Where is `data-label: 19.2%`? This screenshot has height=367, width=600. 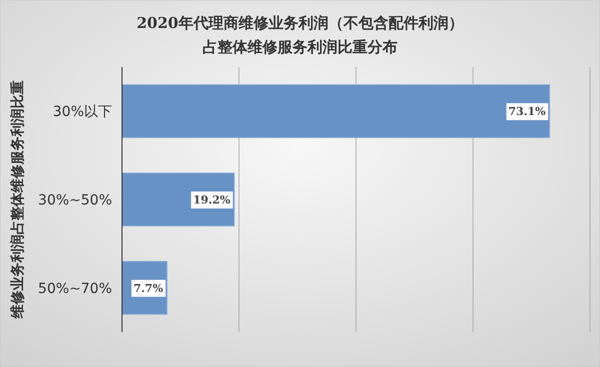
data-label: 19.2% is located at coordinates (212, 200).